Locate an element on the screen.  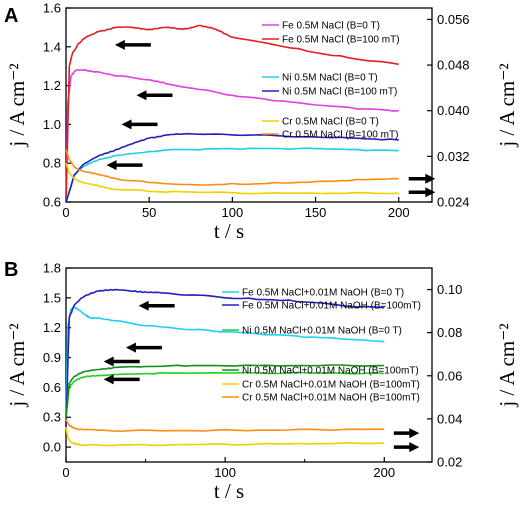
y-right-tick-label: 0.04 is located at coordinates (449, 418).